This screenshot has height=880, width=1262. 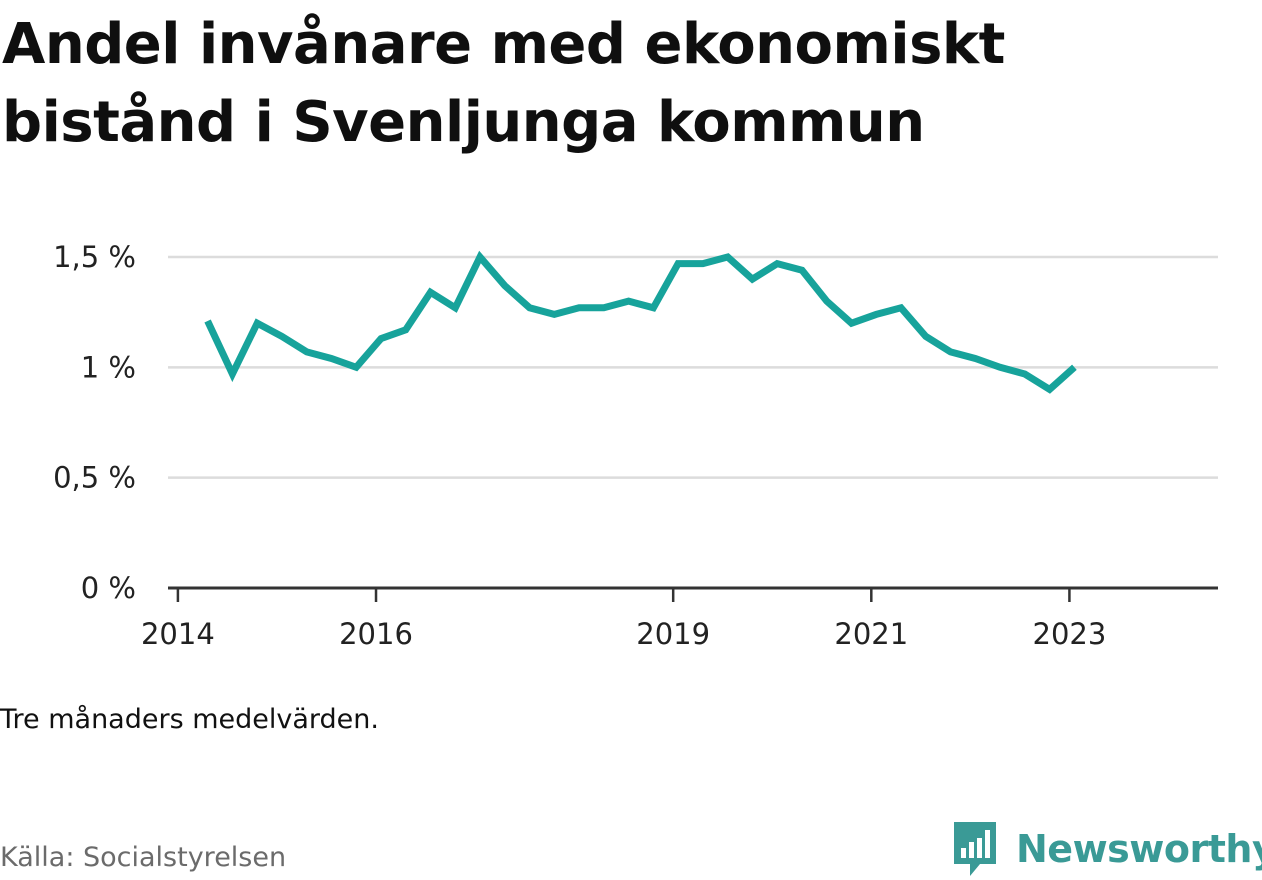 I want to click on series, so click(x=640, y=322).